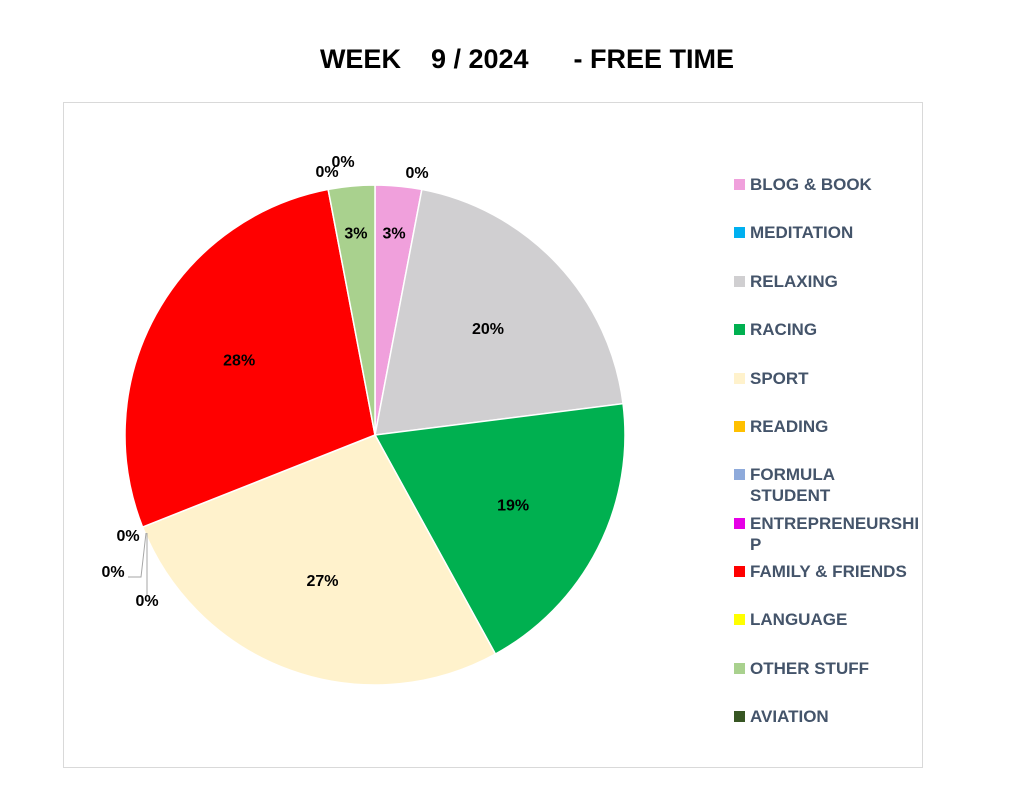  Describe the element at coordinates (739, 329) in the screenshot. I see `legend-swatch-racing` at that location.